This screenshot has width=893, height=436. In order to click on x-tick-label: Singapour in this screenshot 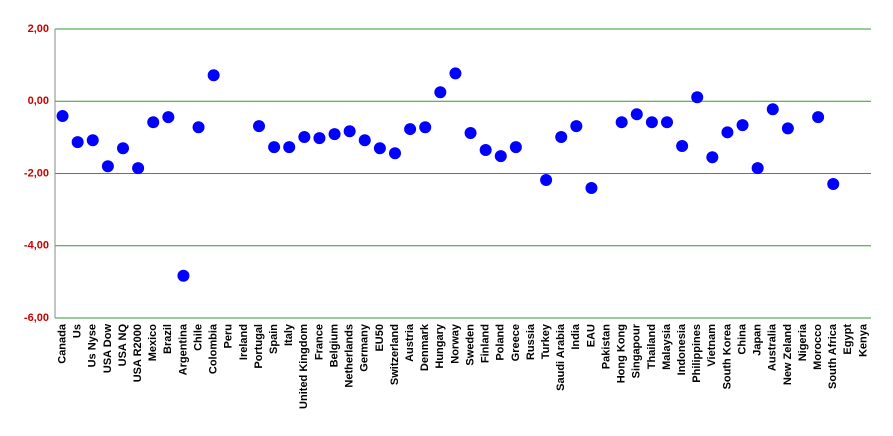, I will do `click(637, 350)`.